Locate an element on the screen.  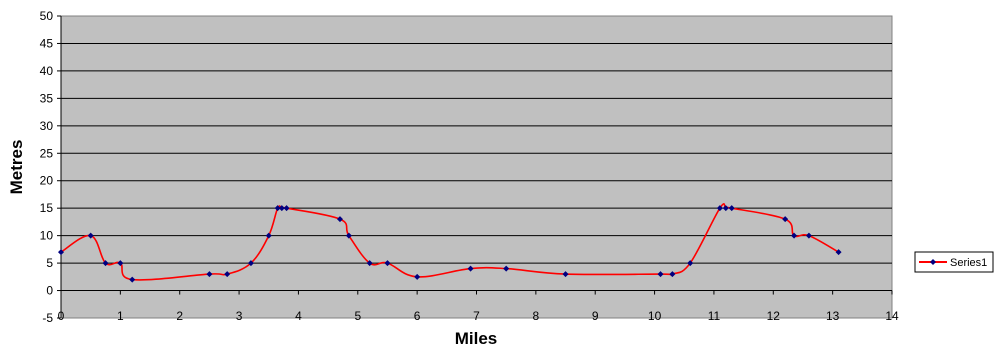
y-tick-label: 25 is located at coordinates (47, 153).